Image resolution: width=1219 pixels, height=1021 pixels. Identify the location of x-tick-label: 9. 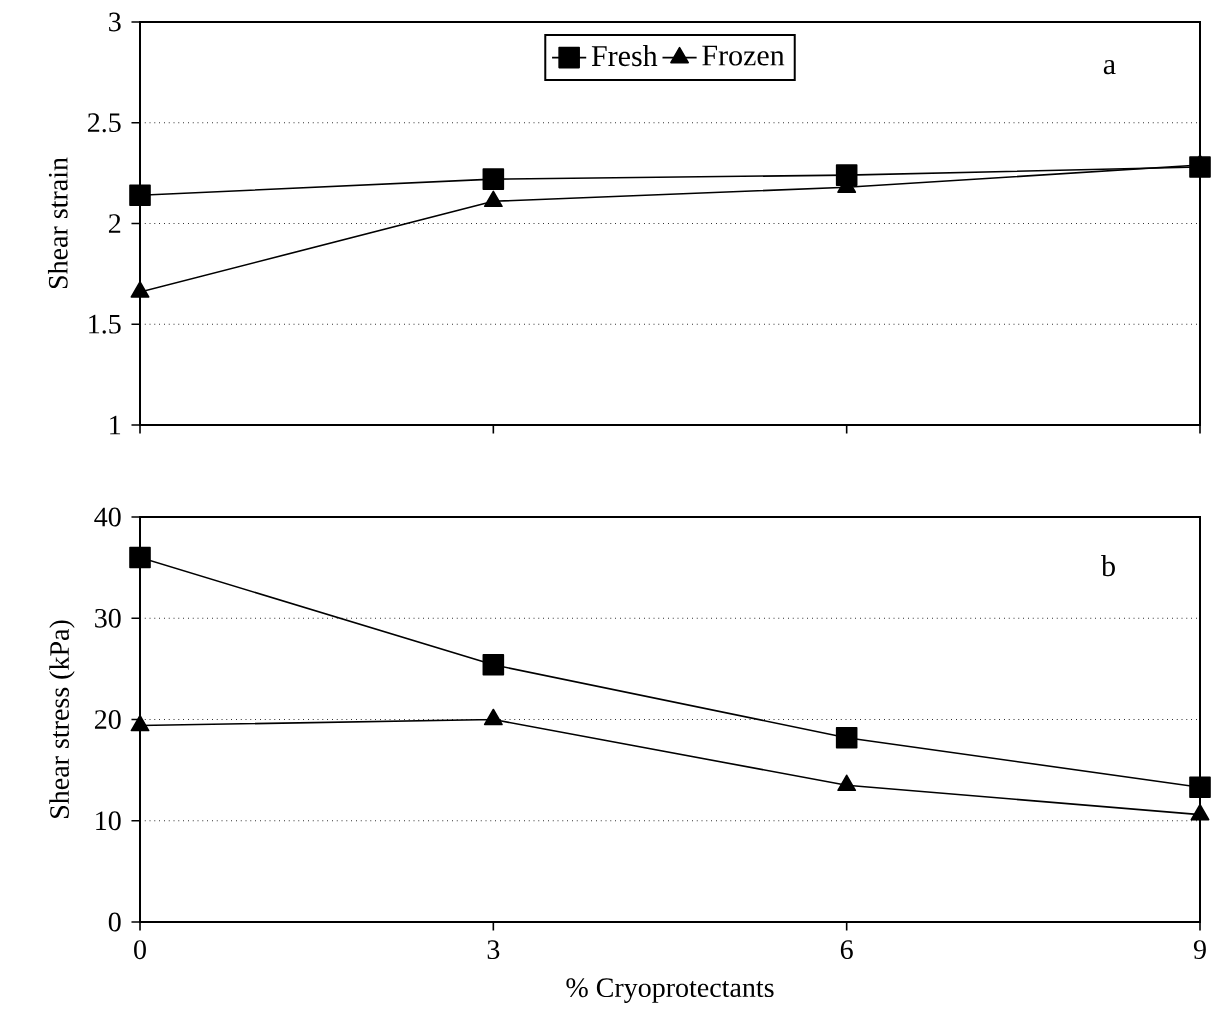
(1199, 950).